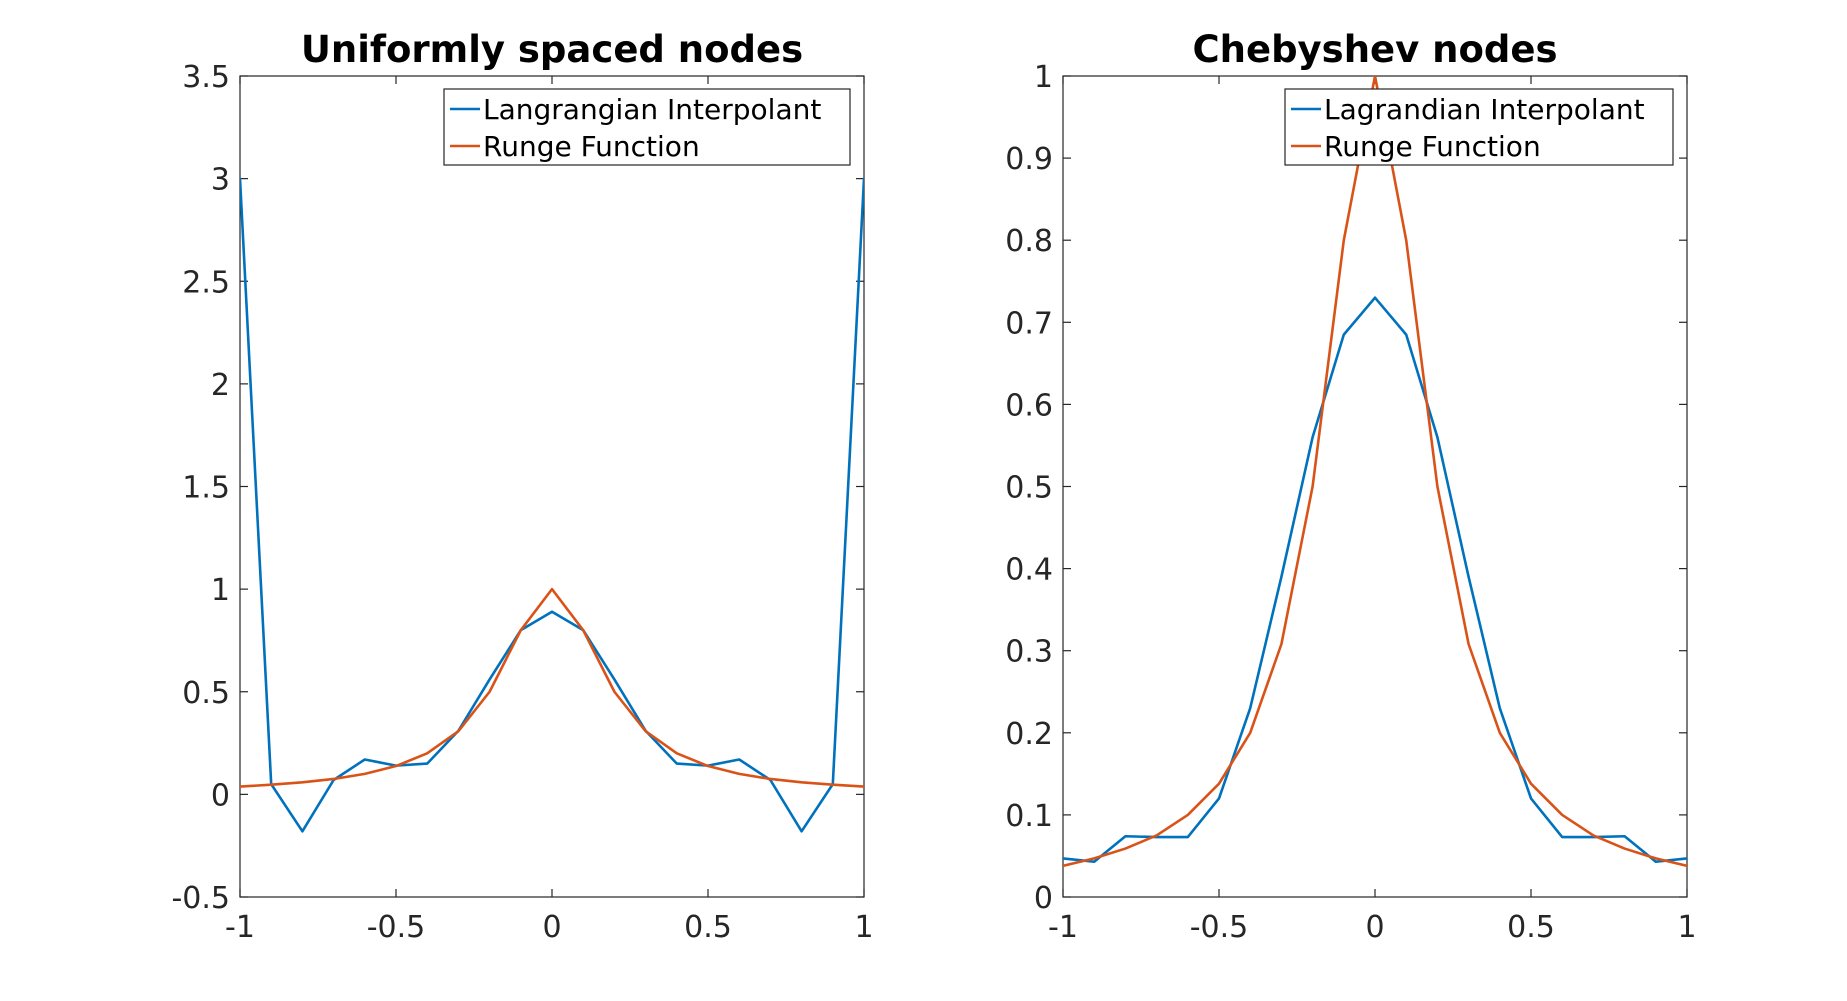 The width and height of the screenshot is (1847, 1001). What do you see at coordinates (206, 488) in the screenshot?
I see `y-tick-label: 1.5` at bounding box center [206, 488].